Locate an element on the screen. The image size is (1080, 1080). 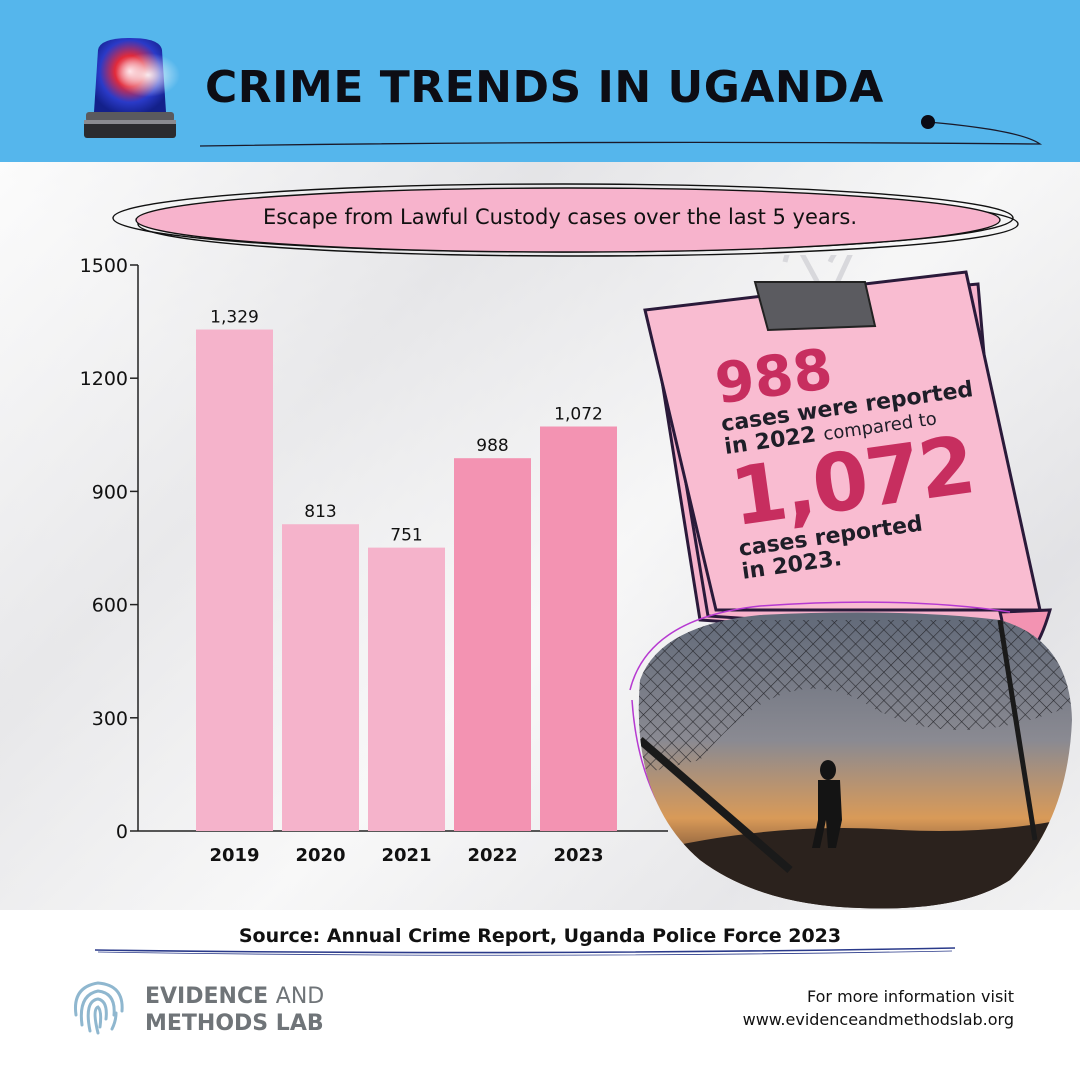
y-tick-label: 300 is located at coordinates (110, 719).